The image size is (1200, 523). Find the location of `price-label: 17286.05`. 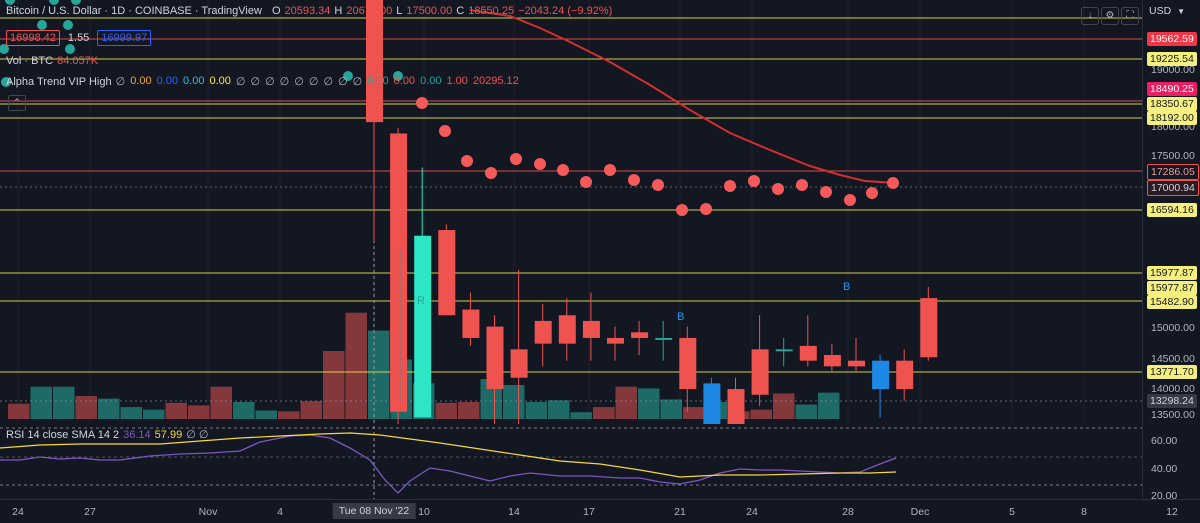

price-label: 17286.05 is located at coordinates (1173, 172).